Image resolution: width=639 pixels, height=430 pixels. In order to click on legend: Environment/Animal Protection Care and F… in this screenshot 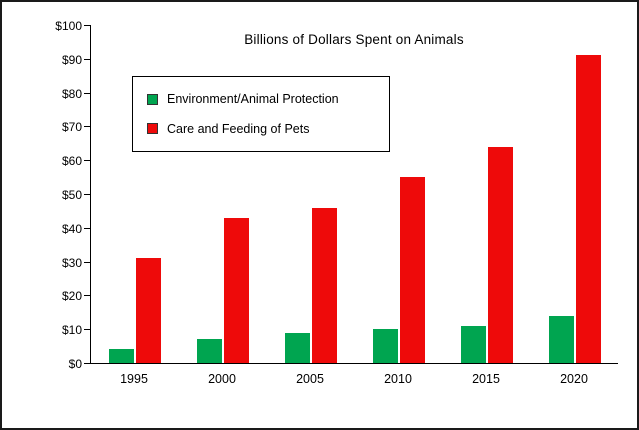, I will do `click(261, 114)`.